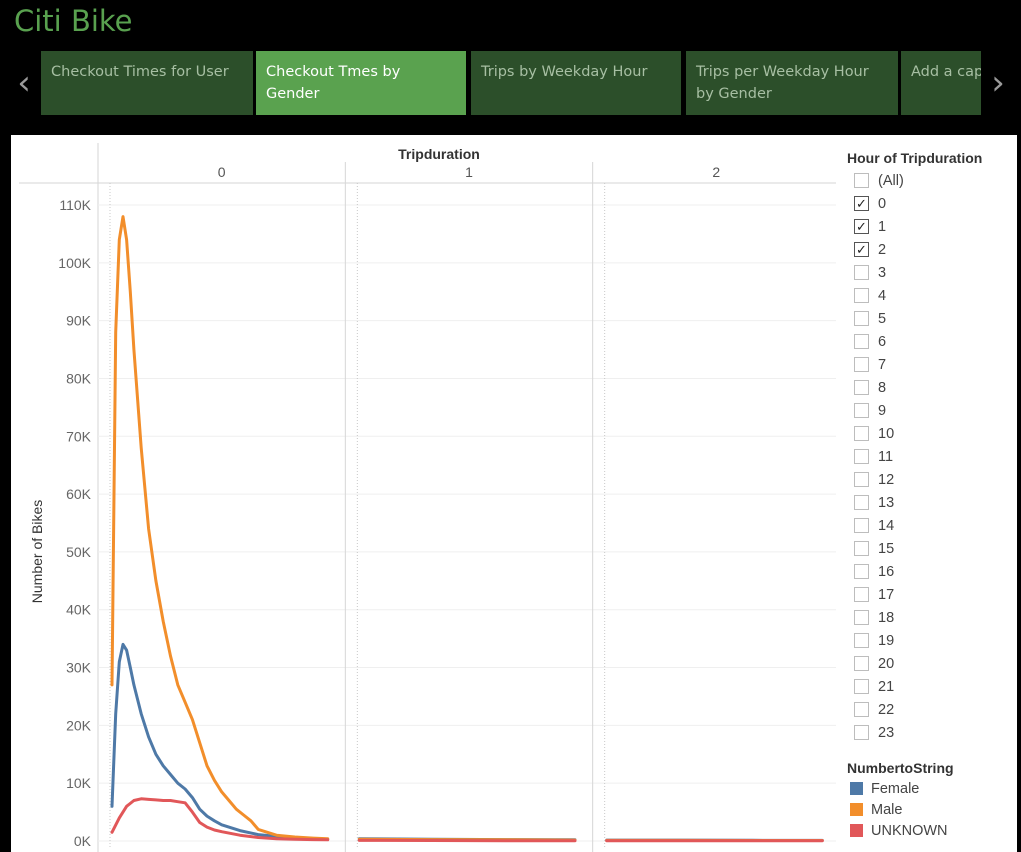  I want to click on filter-option: 21, so click(932, 686).